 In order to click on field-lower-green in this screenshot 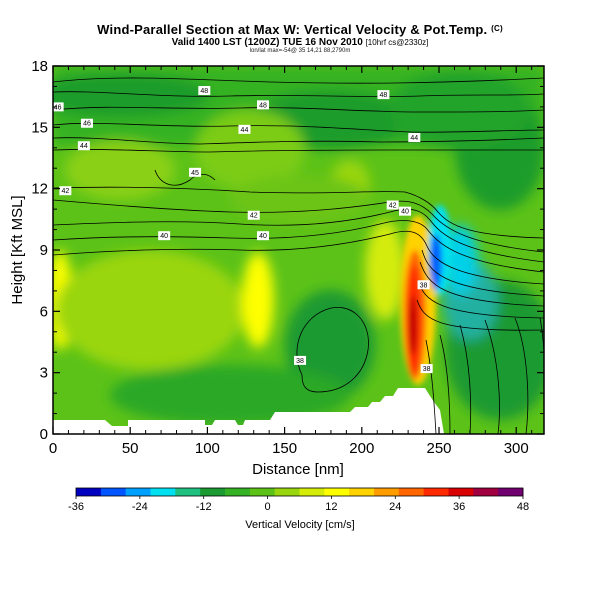, I will do `click(230, 395)`.